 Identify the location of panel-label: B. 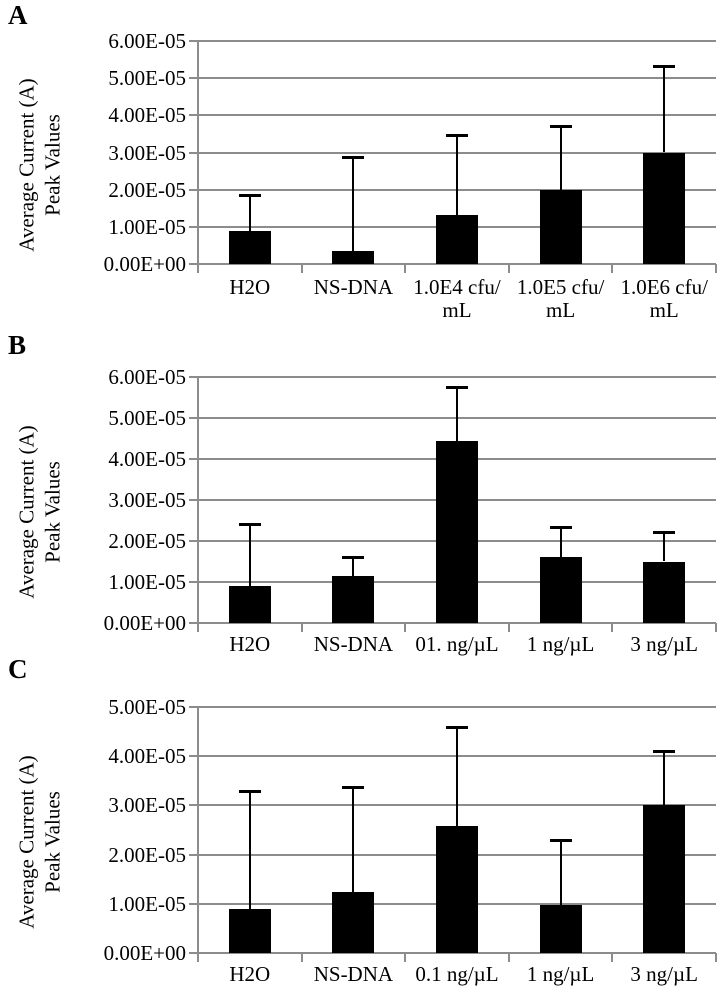
(17, 345).